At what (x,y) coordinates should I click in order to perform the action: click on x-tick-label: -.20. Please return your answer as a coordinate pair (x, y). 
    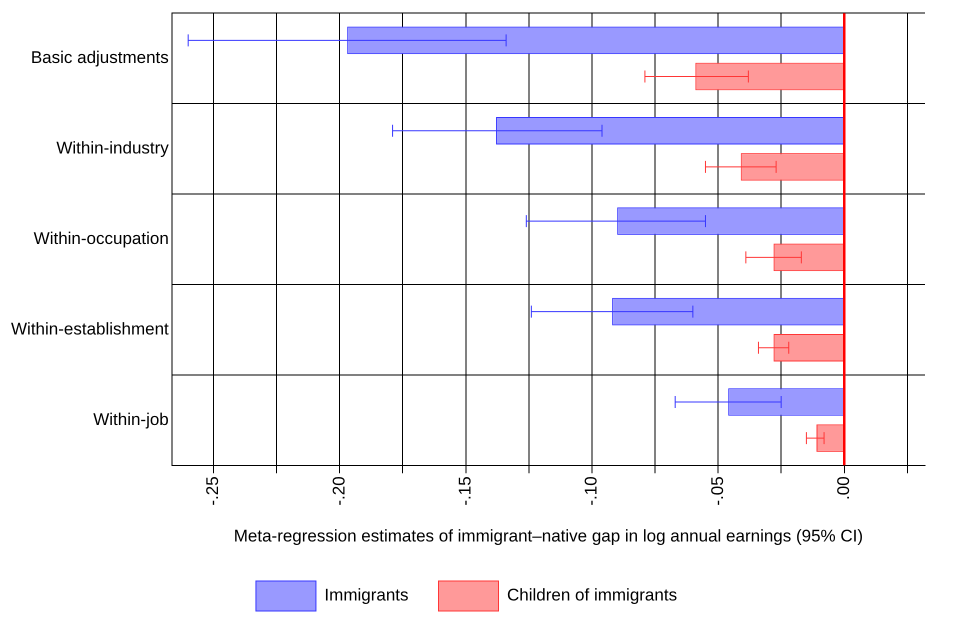
    Looking at the image, I should click on (338, 491).